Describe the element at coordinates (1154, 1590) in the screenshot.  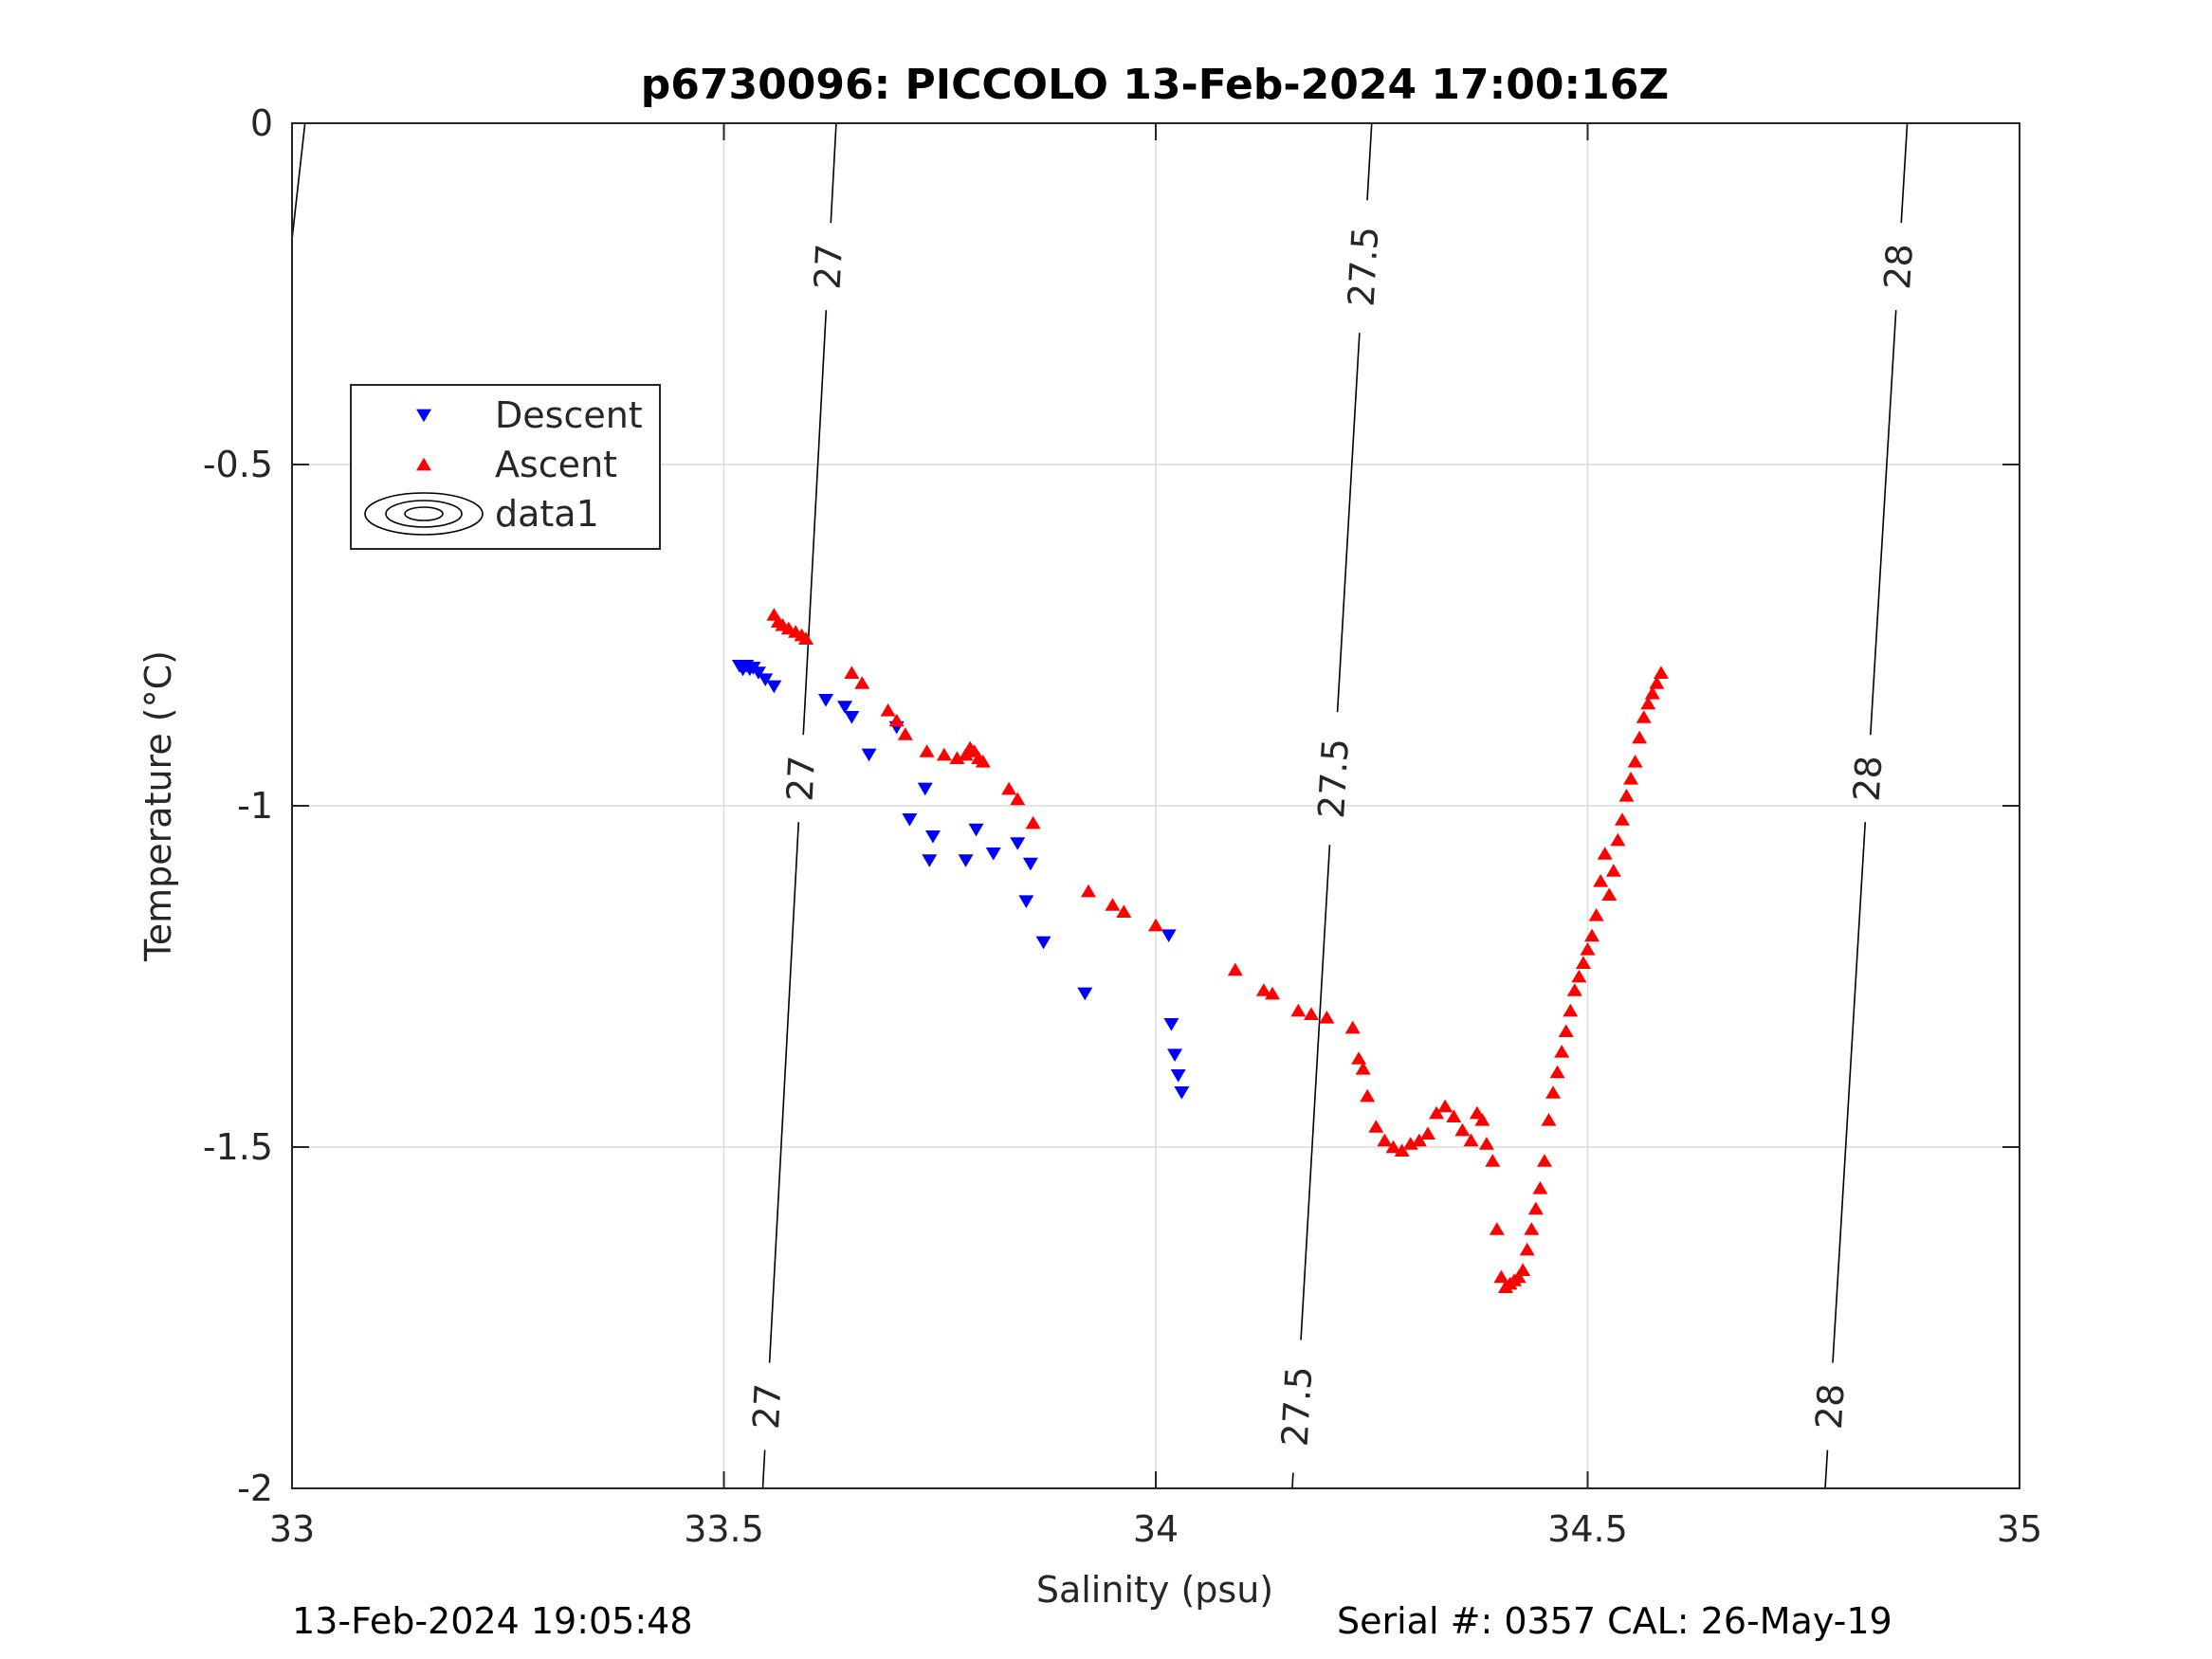
I see `x-axis-label: Salinity (psu)` at that location.